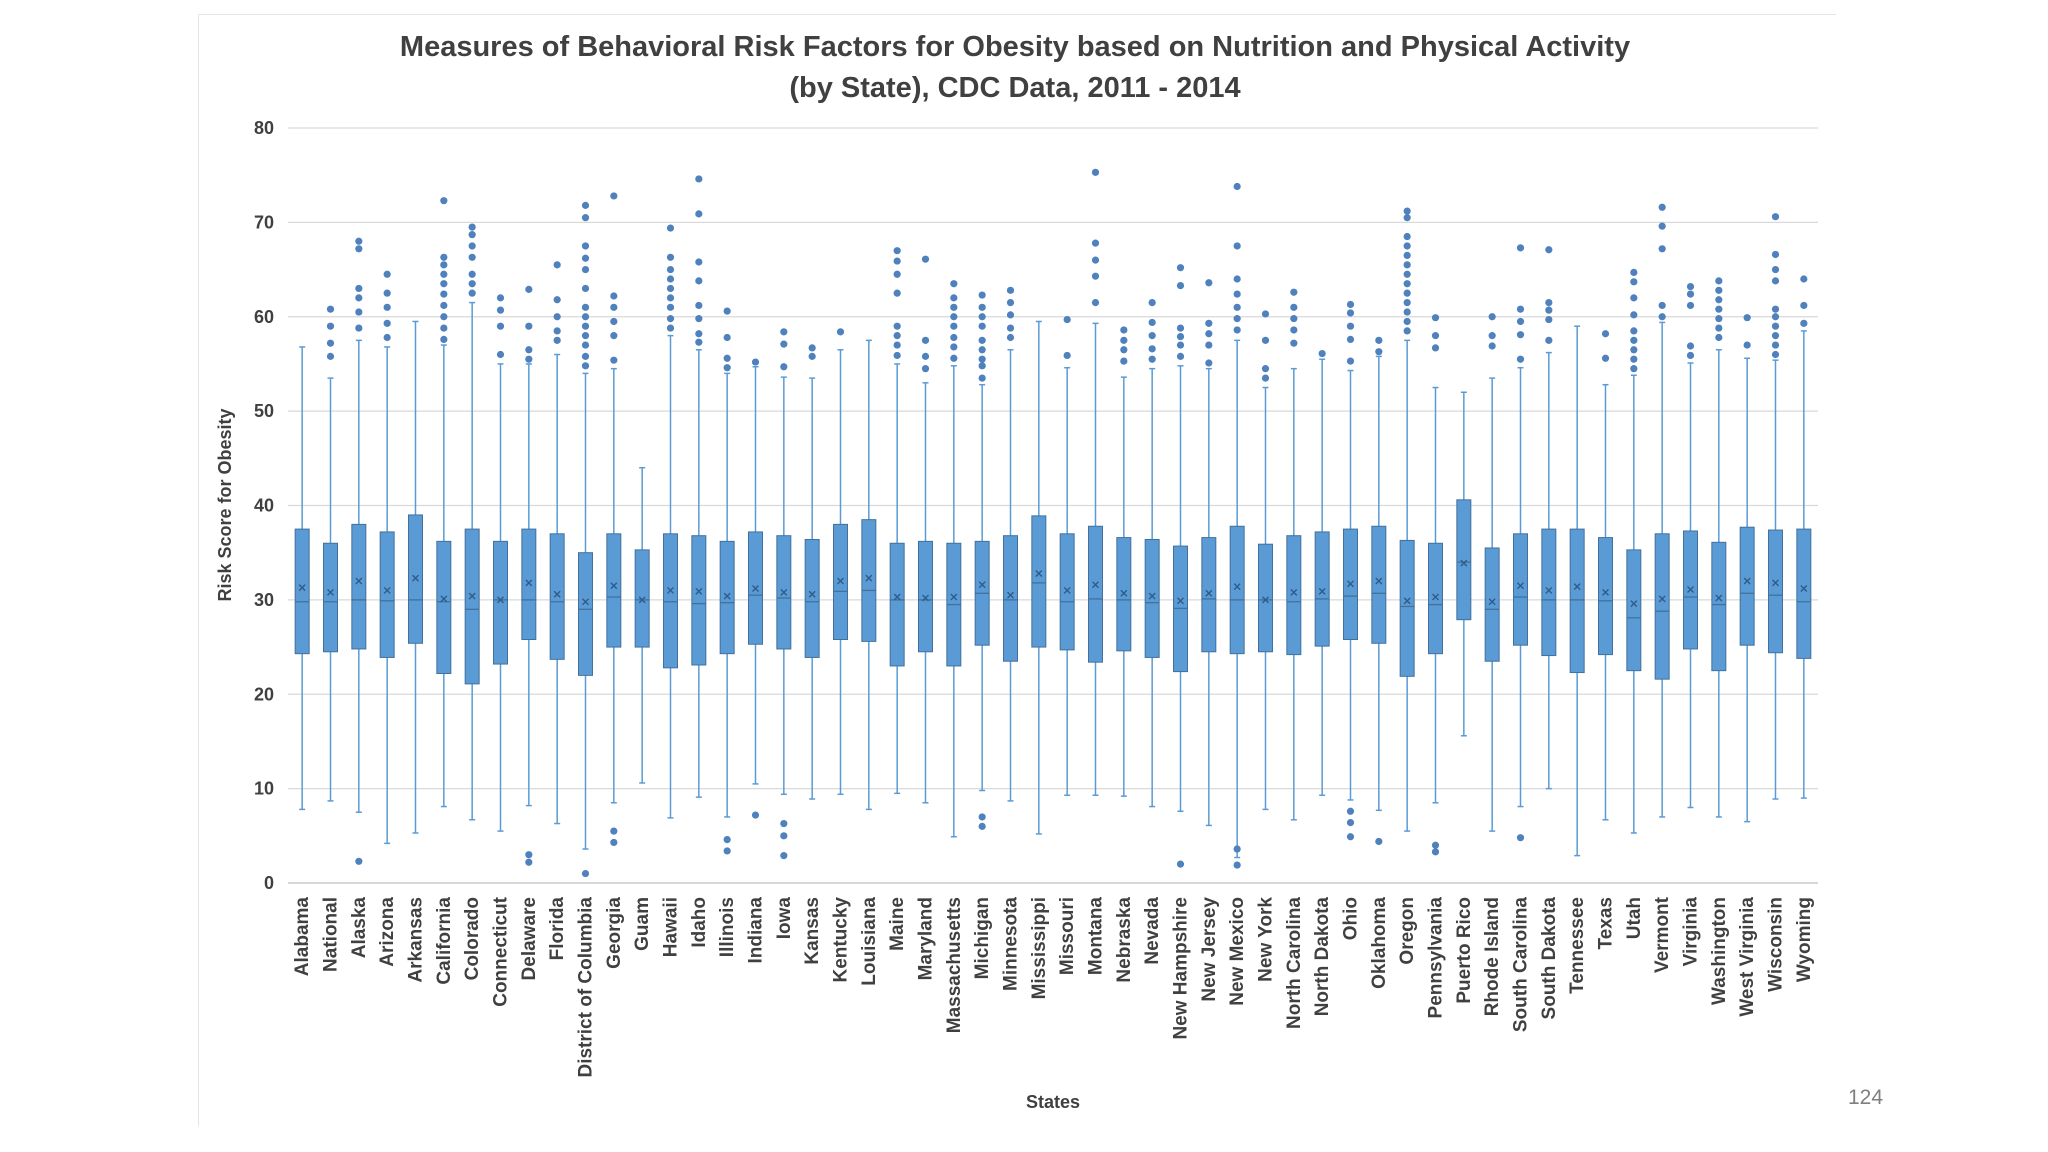  Describe the element at coordinates (444, 502) in the screenshot. I see `box-california` at that location.